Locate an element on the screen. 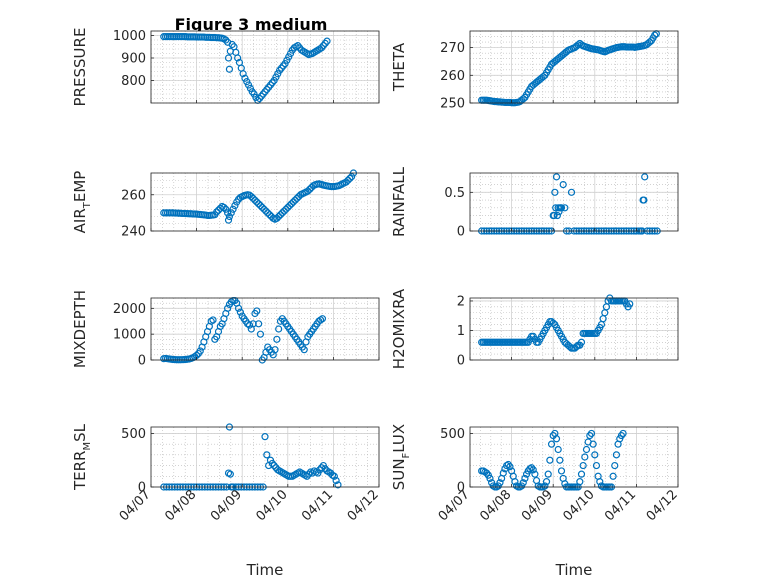 This screenshot has height=583, width=778. ylabel-main: TERR is located at coordinates (80, 471).